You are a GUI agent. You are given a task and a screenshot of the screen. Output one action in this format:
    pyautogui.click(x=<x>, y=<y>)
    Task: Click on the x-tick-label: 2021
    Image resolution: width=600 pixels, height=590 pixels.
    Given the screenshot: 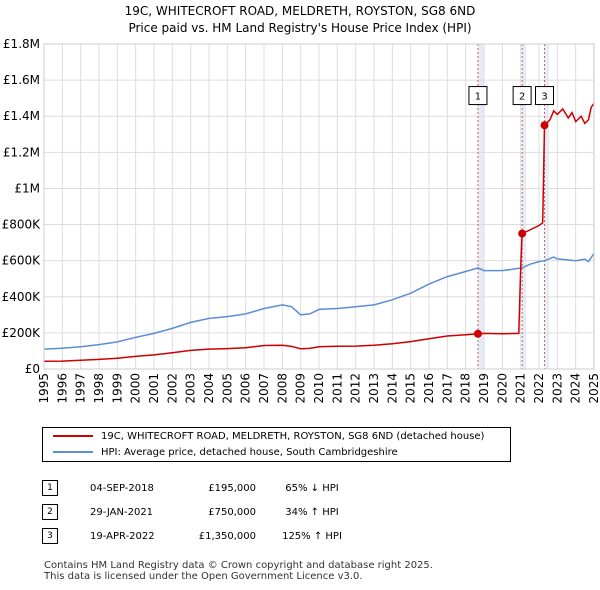 What is the action you would take?
    pyautogui.click(x=521, y=388)
    